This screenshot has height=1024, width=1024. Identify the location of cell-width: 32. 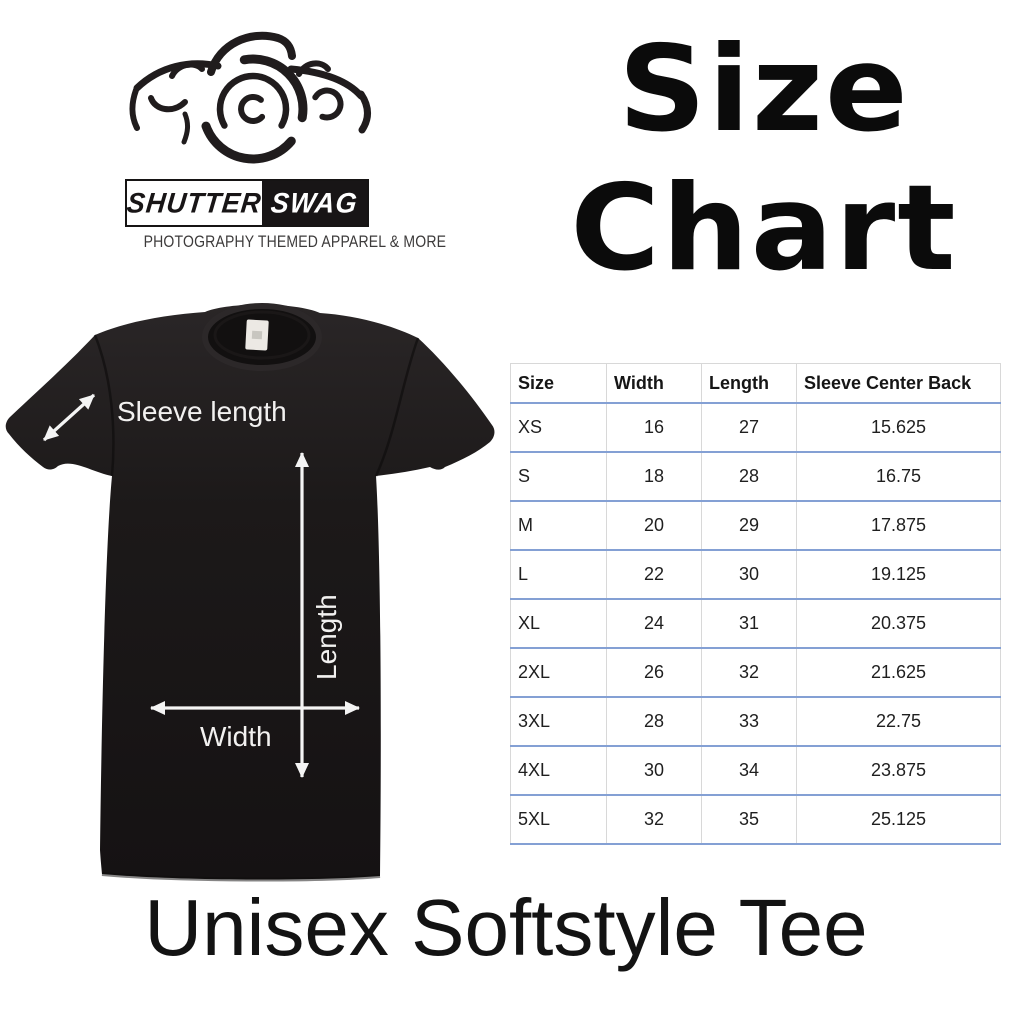
(654, 820).